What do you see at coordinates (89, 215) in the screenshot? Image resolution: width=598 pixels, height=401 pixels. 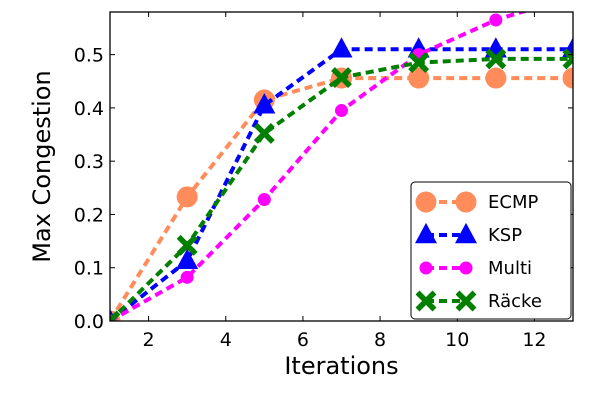 I see `y-tick-label: 0.2` at bounding box center [89, 215].